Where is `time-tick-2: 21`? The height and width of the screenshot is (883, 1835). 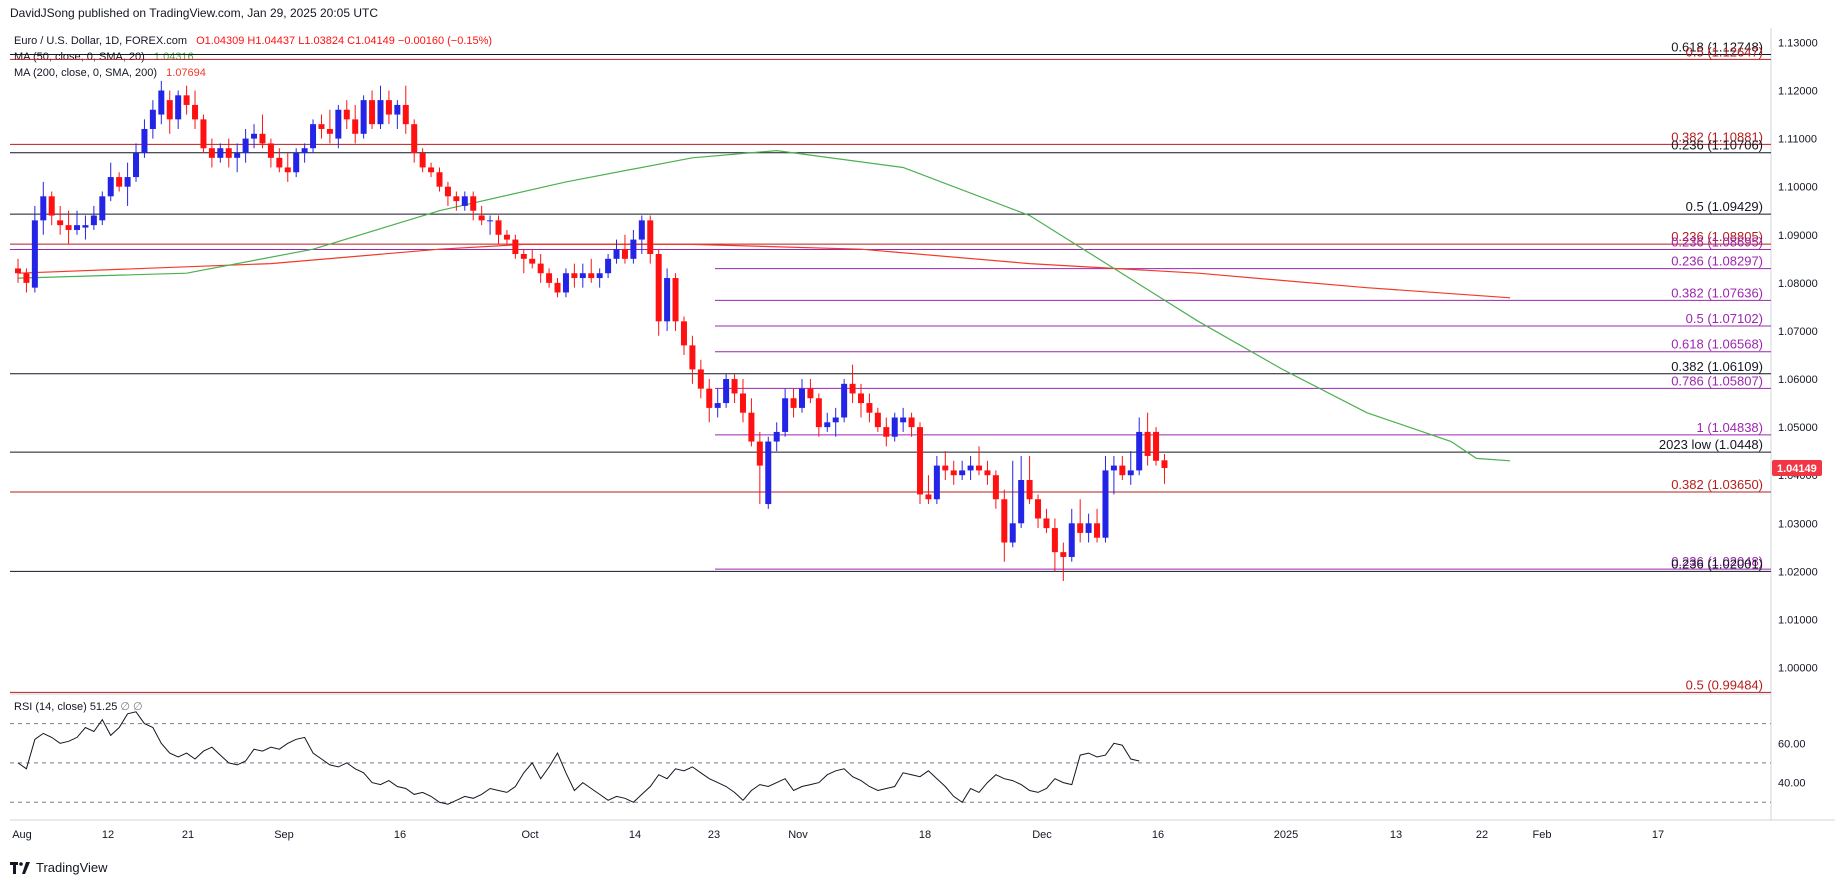
time-tick-2: 21 is located at coordinates (188, 835).